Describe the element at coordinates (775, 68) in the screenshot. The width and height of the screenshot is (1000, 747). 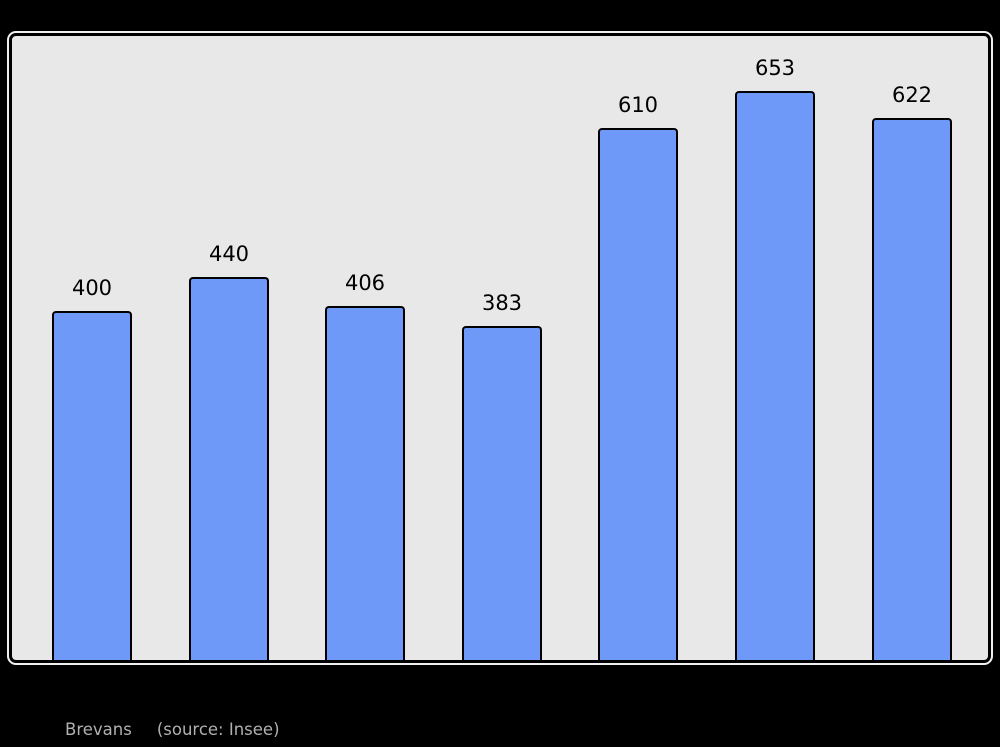
I see `bar-value-label: 653` at that location.